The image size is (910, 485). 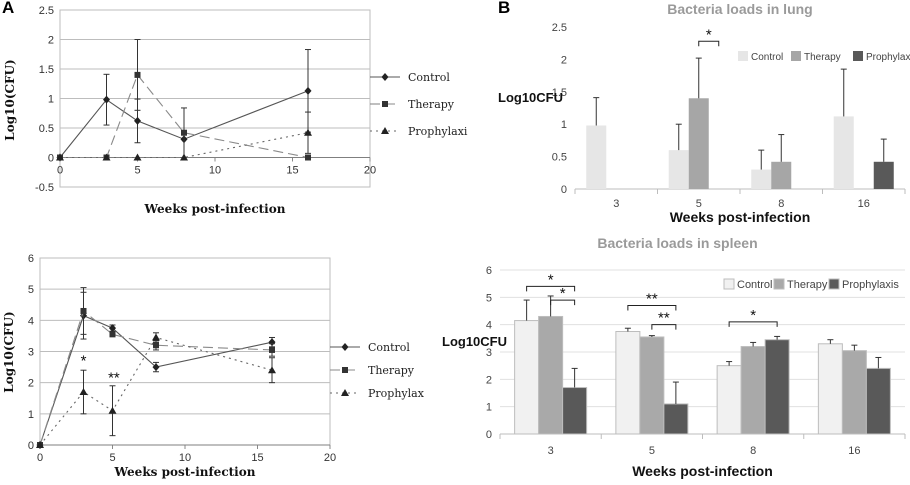 What do you see at coordinates (345, 392) in the screenshot?
I see `a_spleen-legend-marker` at bounding box center [345, 392].